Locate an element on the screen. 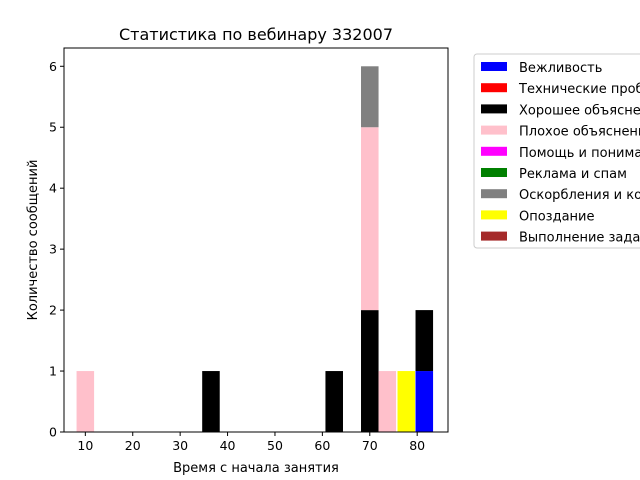 This screenshot has width=640, height=480. x-axis: 10 20 30 40 50 60 70 80 is located at coordinates (251, 442).